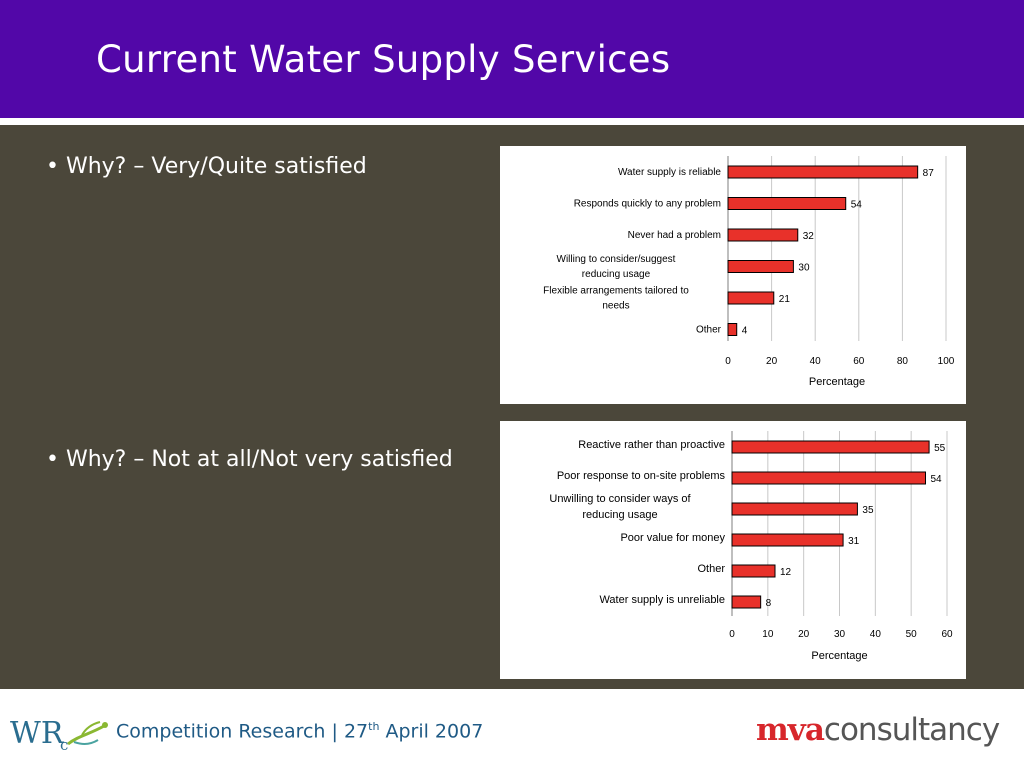  What do you see at coordinates (674, 235) in the screenshot?
I see `category-label: Never had a problem` at bounding box center [674, 235].